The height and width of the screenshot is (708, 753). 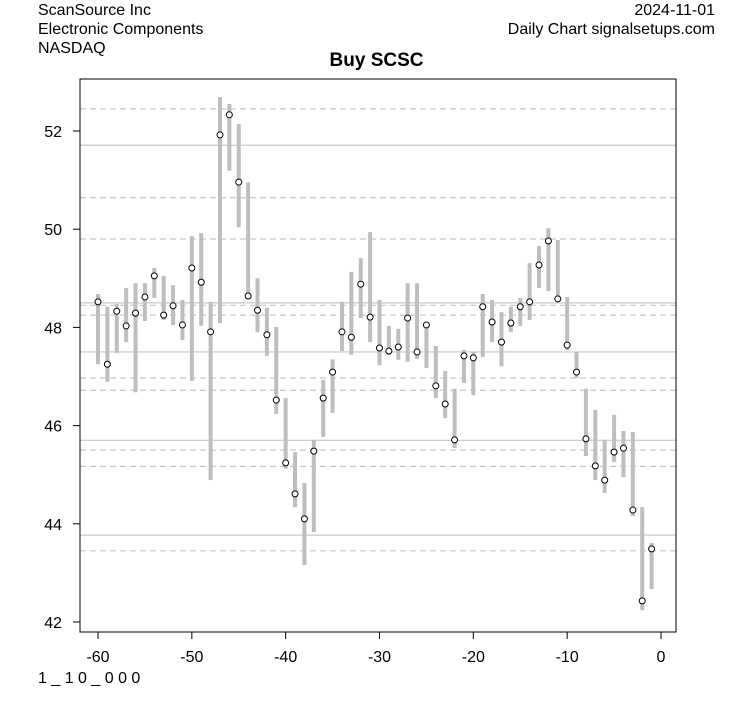 I want to click on chart-date: 2024-11-01, so click(x=674, y=10).